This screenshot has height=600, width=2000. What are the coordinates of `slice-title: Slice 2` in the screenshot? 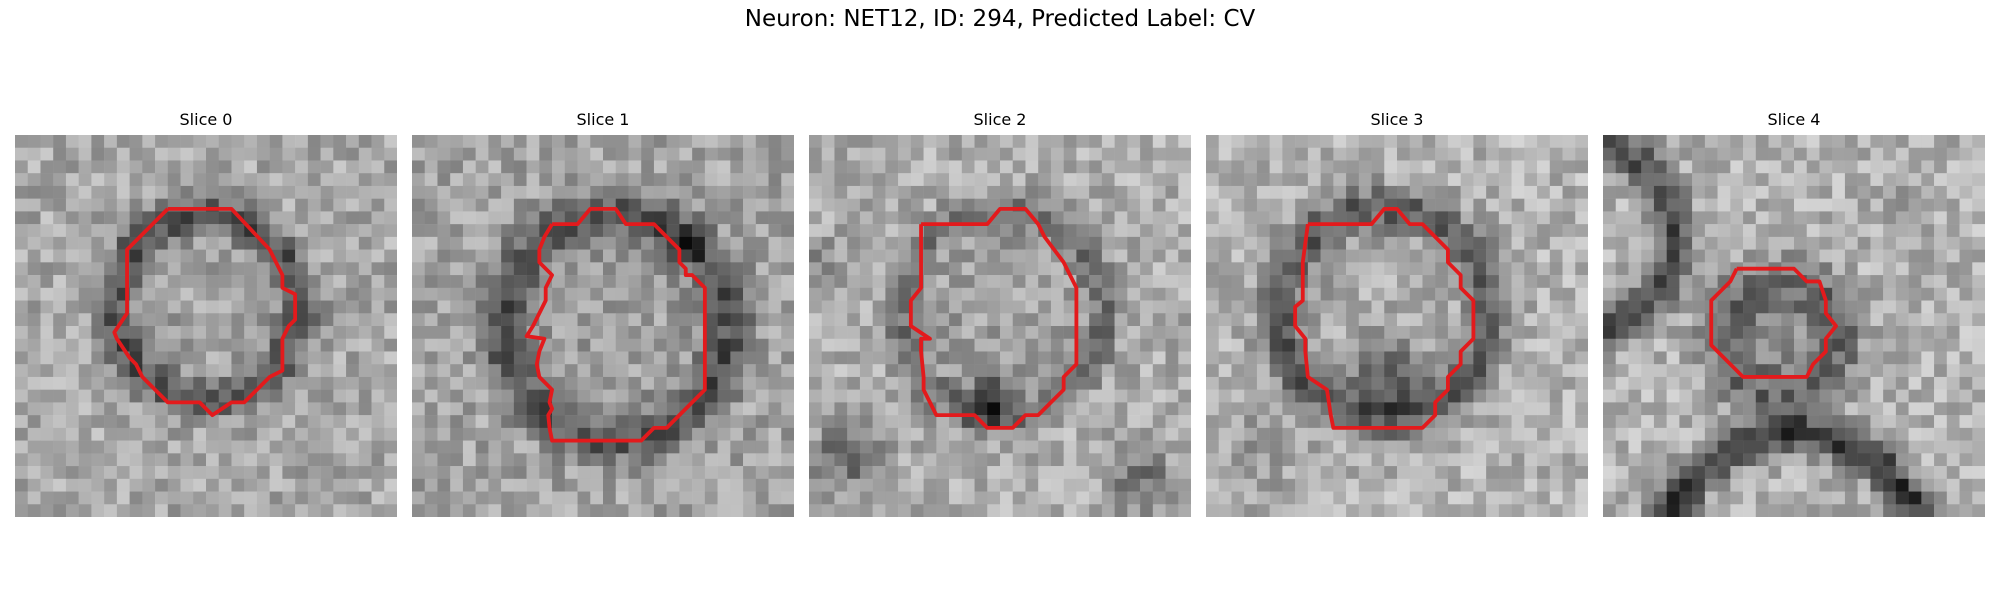 It's located at (1000, 119).